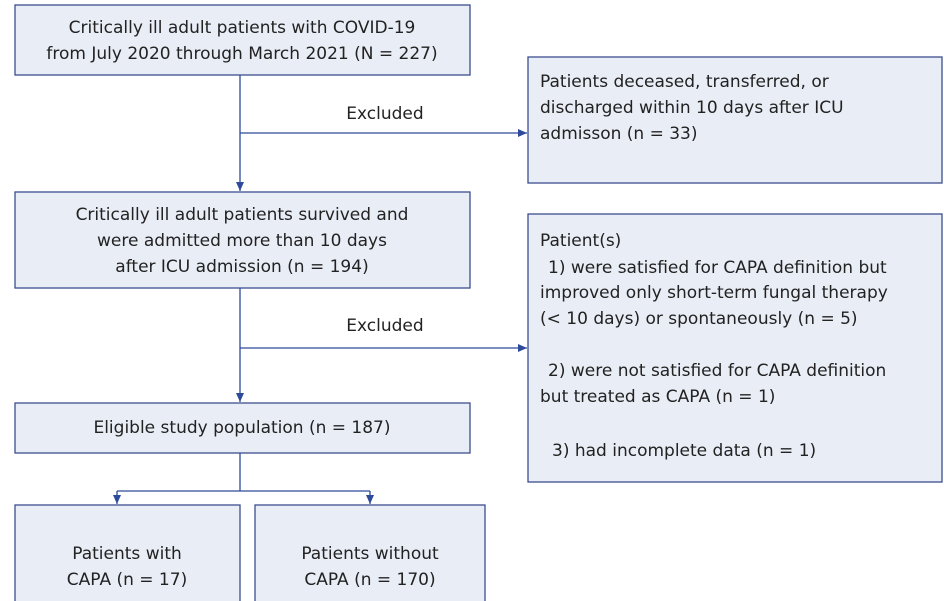  What do you see at coordinates (369, 580) in the screenshot?
I see `node-text: CAPA (n = 170)` at bounding box center [369, 580].